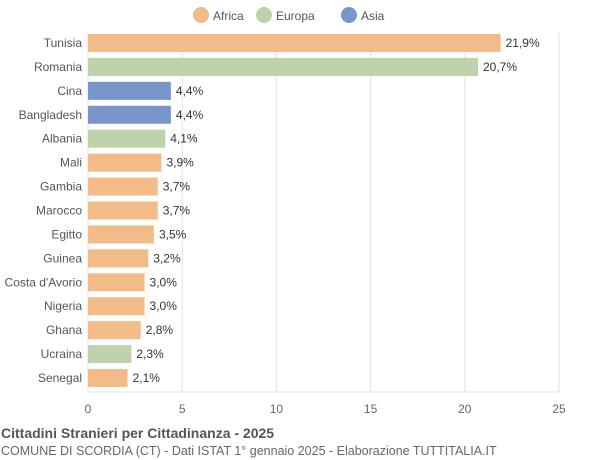 The image size is (600, 460). What do you see at coordinates (184, 139) in the screenshot?
I see `data-label: 4,1%` at bounding box center [184, 139].